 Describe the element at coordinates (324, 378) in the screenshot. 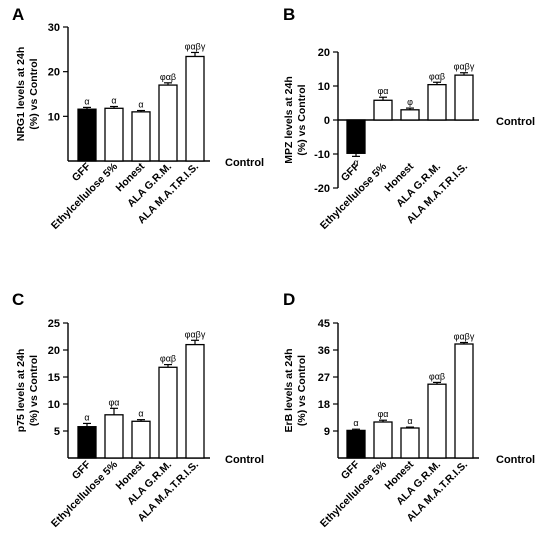

I see `y-tick-label: 27` at that location.